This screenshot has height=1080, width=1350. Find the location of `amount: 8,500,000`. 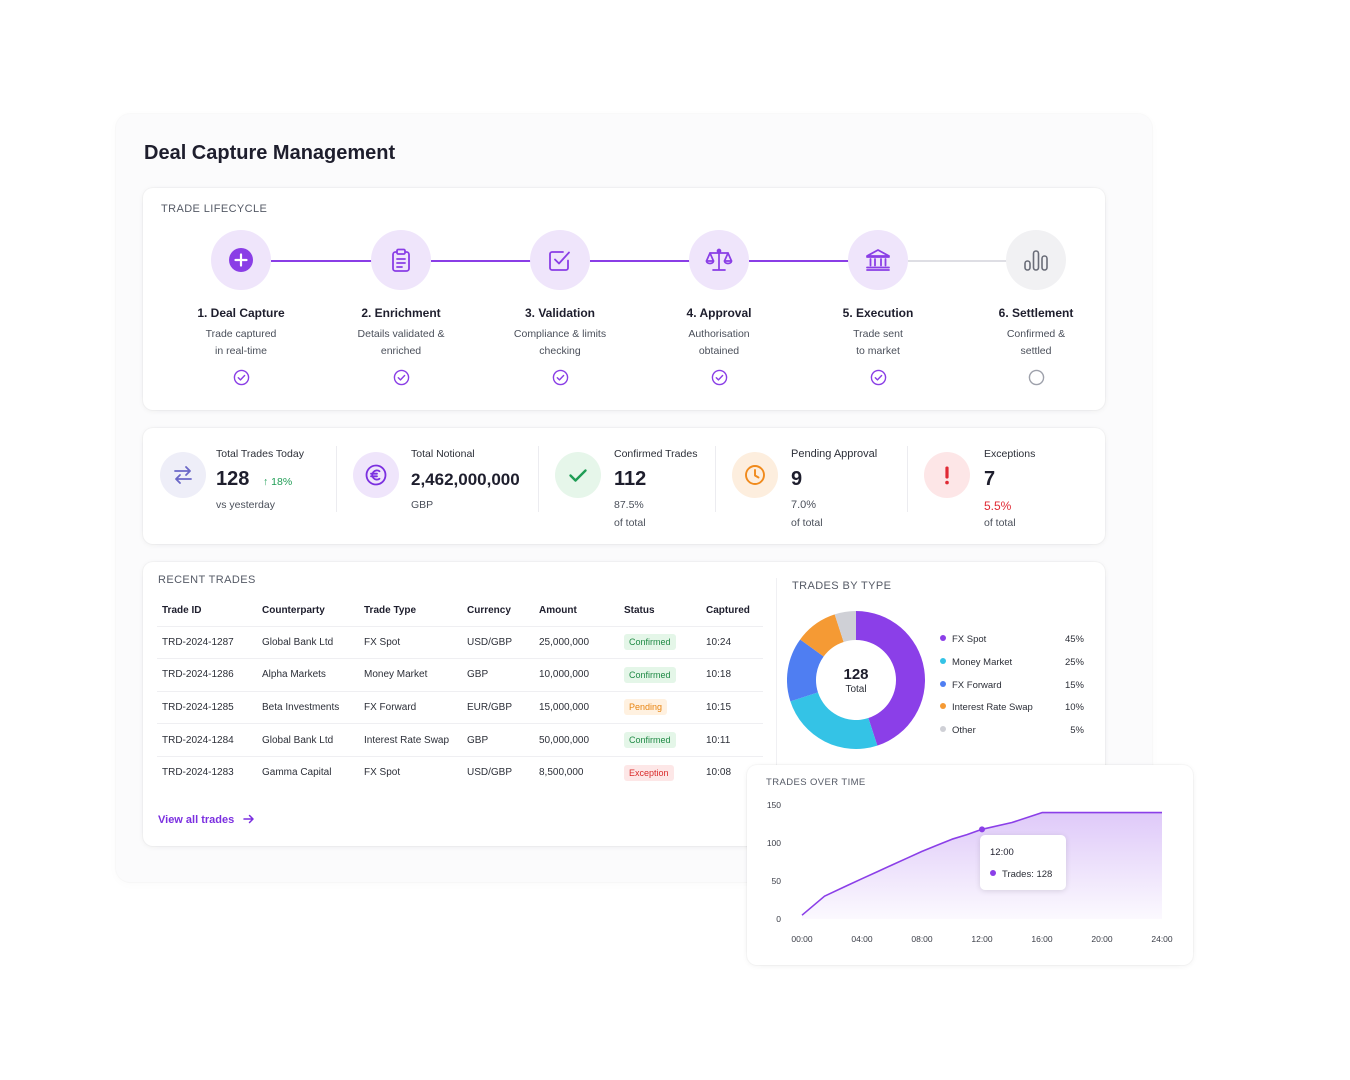

amount: 8,500,000 is located at coordinates (576, 772).